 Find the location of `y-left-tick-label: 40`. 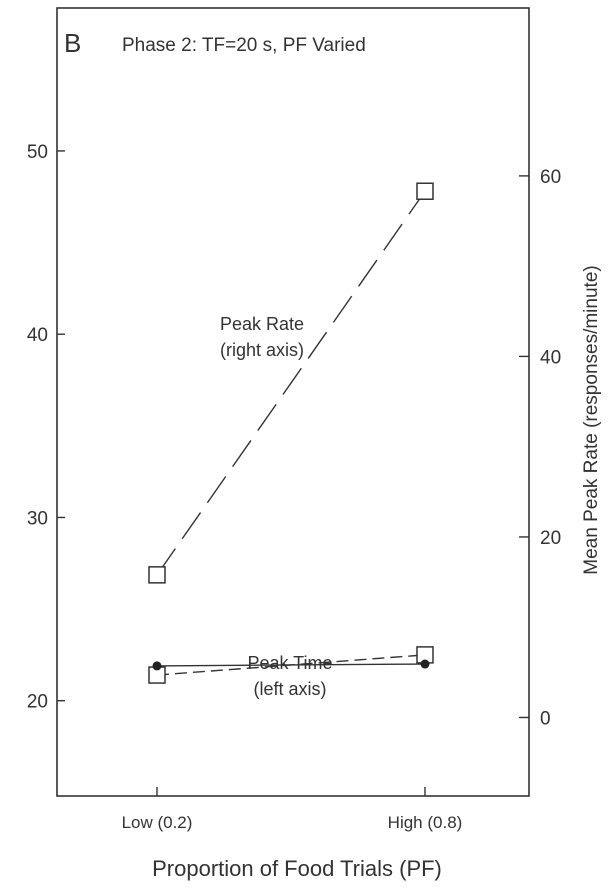

y-left-tick-label: 40 is located at coordinates (37, 335).